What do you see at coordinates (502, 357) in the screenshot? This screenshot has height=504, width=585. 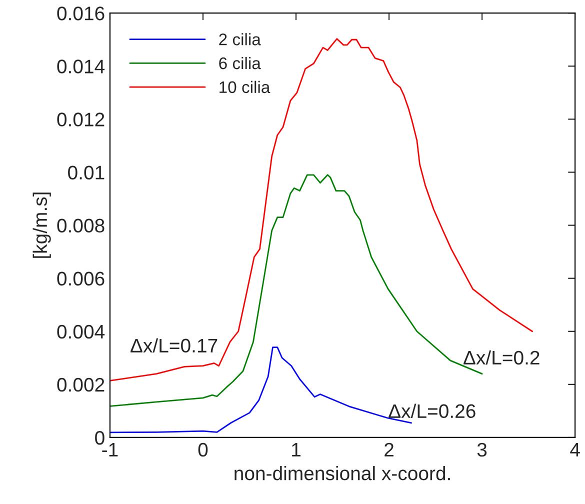 I see `annotation: Δx/L=0.2` at bounding box center [502, 357].